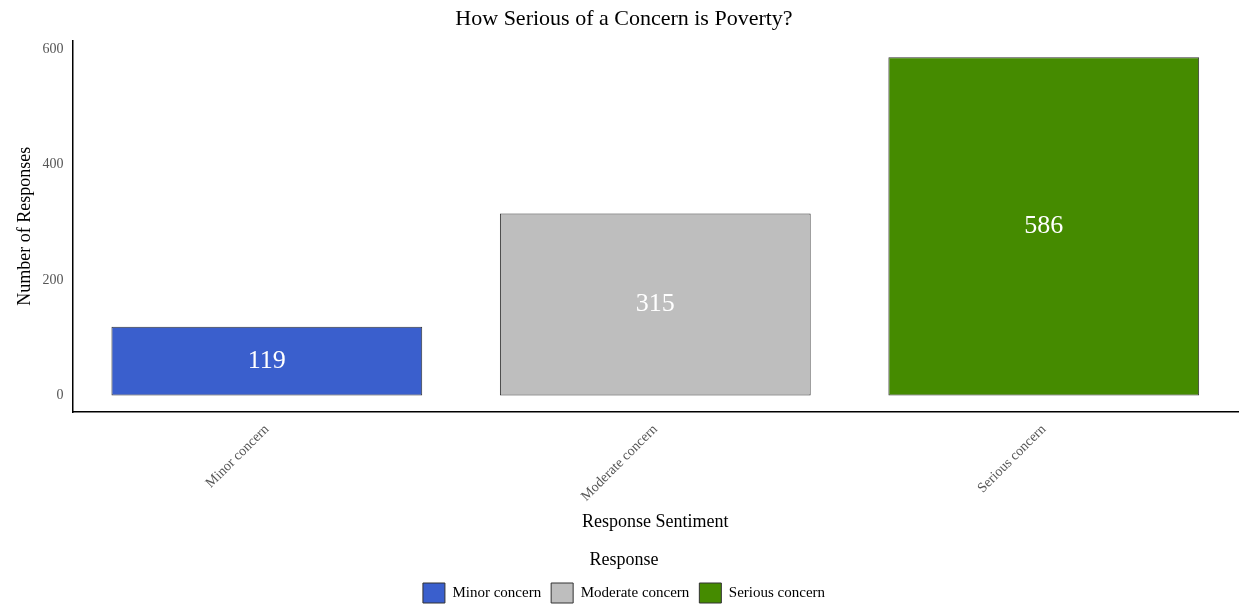 This screenshot has height=613, width=1243. What do you see at coordinates (53, 48) in the screenshot?
I see `y-tick-label: 600` at bounding box center [53, 48].